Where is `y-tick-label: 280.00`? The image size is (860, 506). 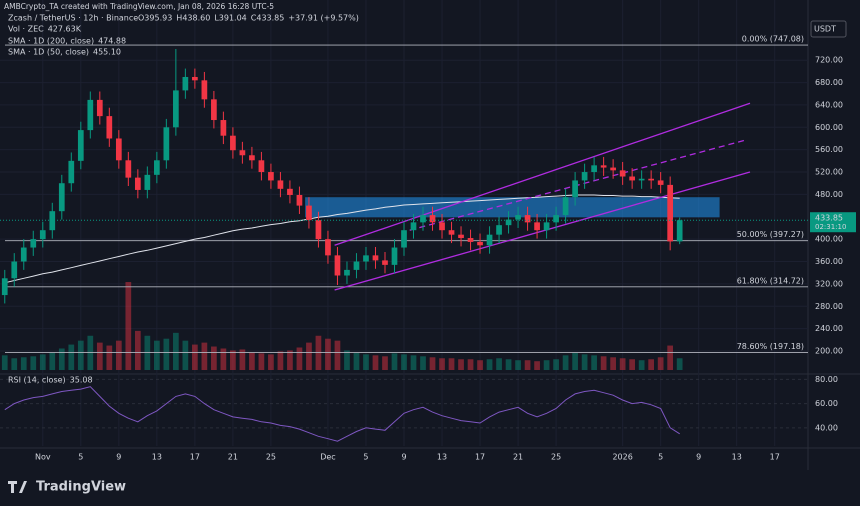 y-tick-label: 280.00 is located at coordinates (829, 306).